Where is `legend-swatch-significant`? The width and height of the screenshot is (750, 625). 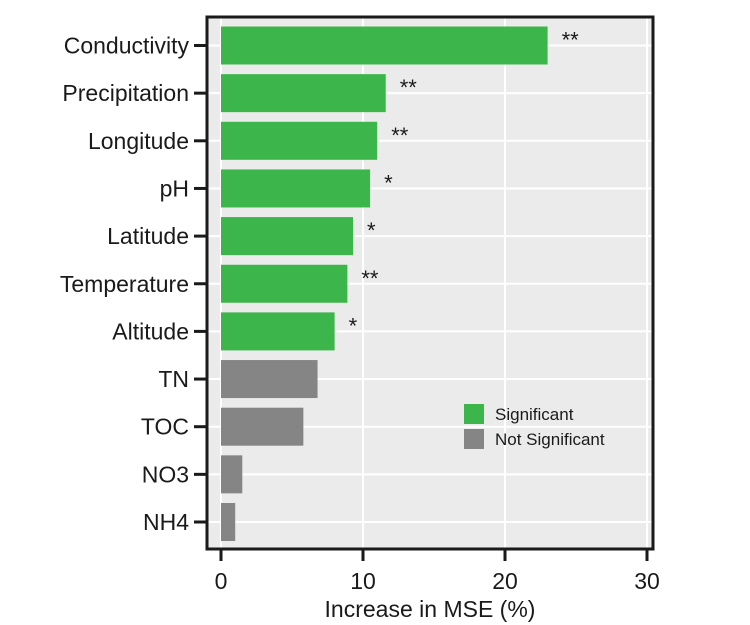
legend-swatch-significant is located at coordinates (474, 414).